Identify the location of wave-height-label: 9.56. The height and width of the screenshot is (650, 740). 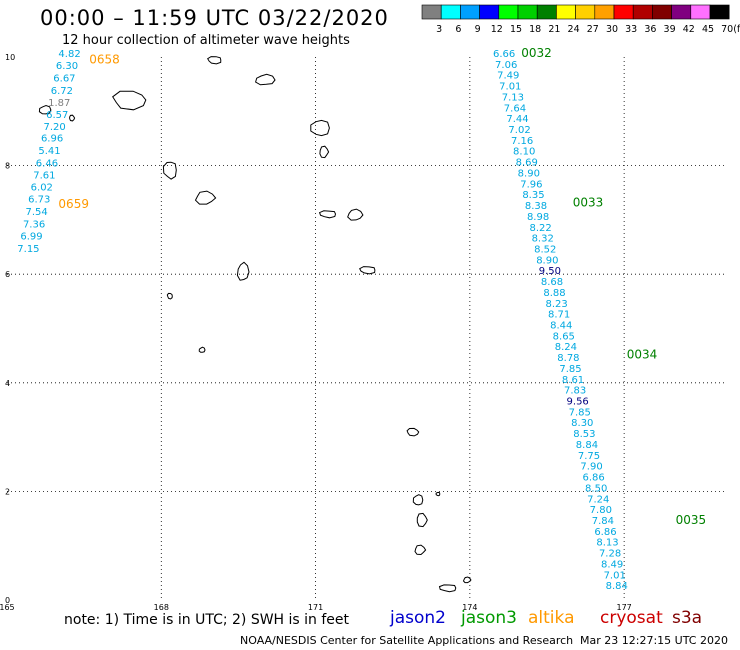
(578, 402).